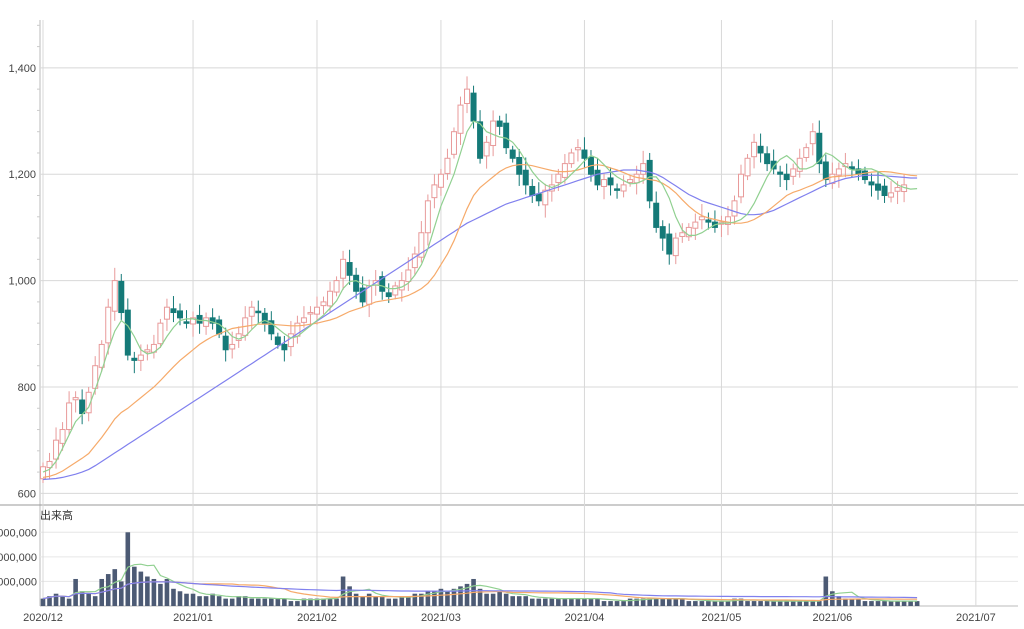 The height and width of the screenshot is (629, 1024). I want to click on date-tick-label: 2021/02, so click(317, 618).